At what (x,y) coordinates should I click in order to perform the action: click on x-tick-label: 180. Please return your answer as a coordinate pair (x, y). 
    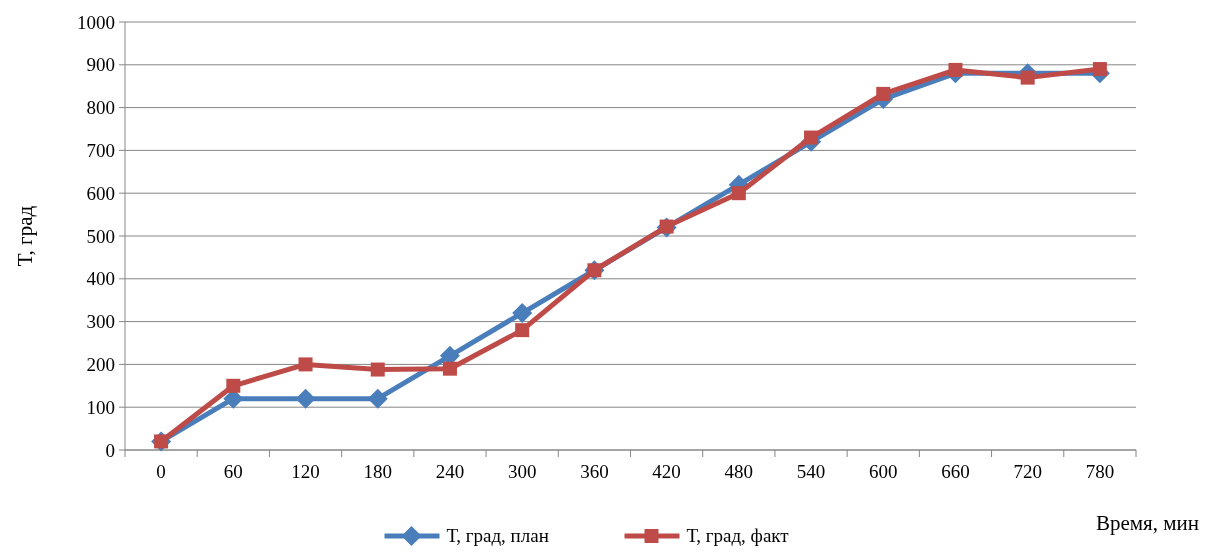
    Looking at the image, I should click on (377, 471).